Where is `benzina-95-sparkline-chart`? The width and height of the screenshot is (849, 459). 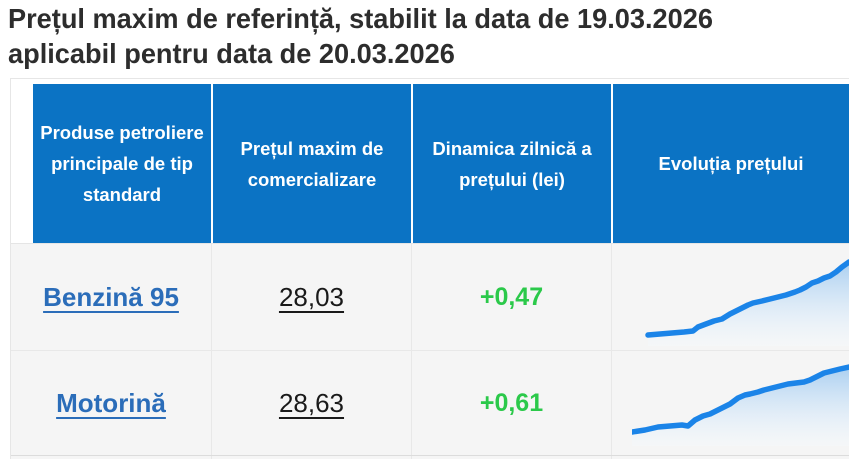 benzina-95-sparkline-chart is located at coordinates (747, 302).